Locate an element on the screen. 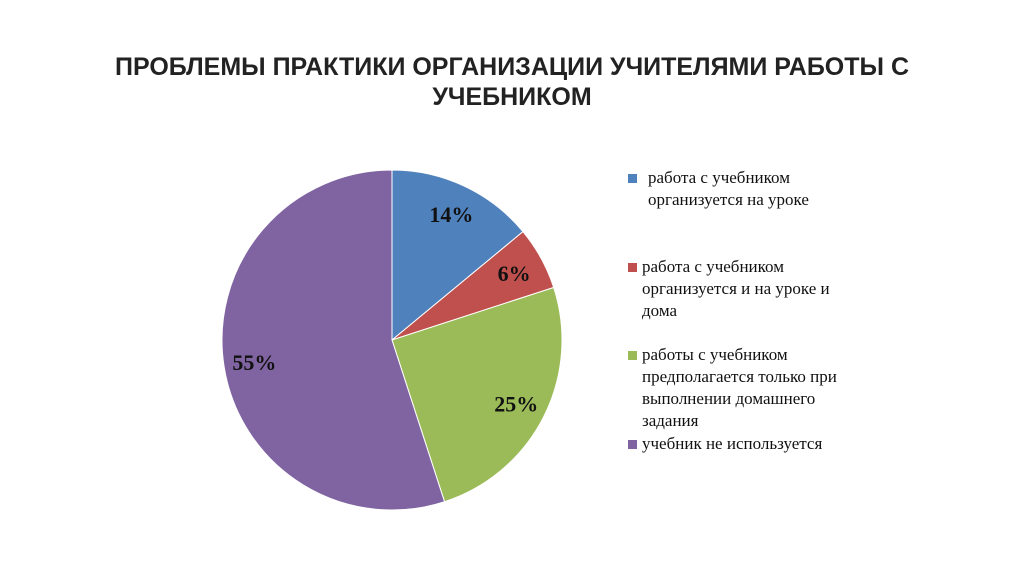 The width and height of the screenshot is (1024, 574). legend-item: работа с учебником организуется на уроке is located at coordinates (745, 189).